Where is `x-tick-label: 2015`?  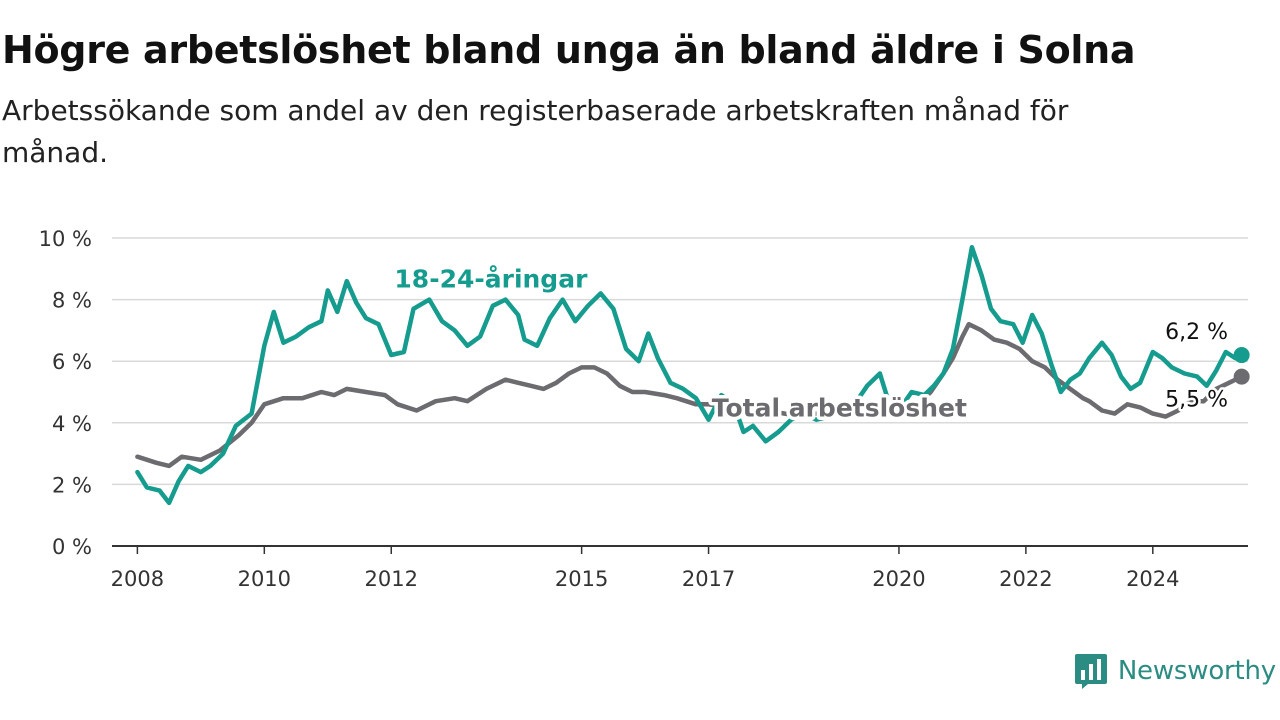
x-tick-label: 2015 is located at coordinates (581, 579).